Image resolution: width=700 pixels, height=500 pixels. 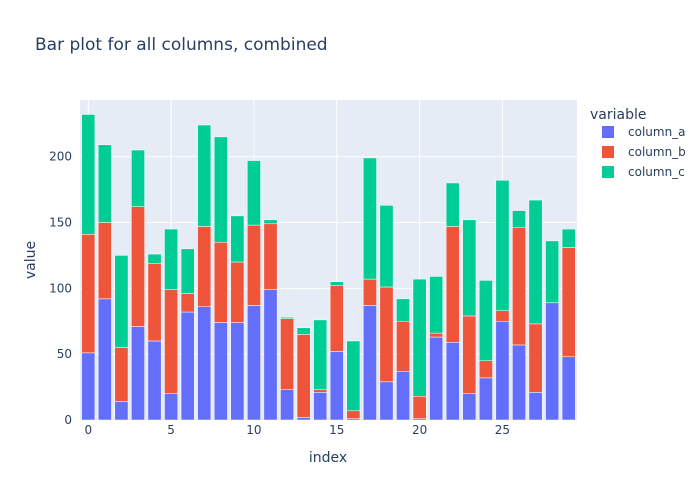 What do you see at coordinates (419, 430) in the screenshot?
I see `x-tick-label: 20` at bounding box center [419, 430].